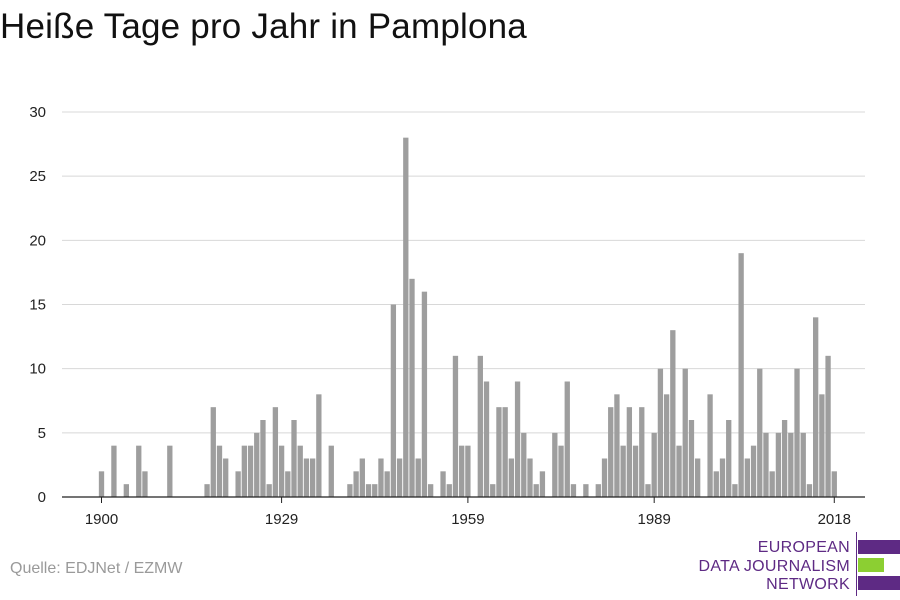 This screenshot has width=900, height=600. What do you see at coordinates (766, 464) in the screenshot?
I see `bar-2007` at bounding box center [766, 464].